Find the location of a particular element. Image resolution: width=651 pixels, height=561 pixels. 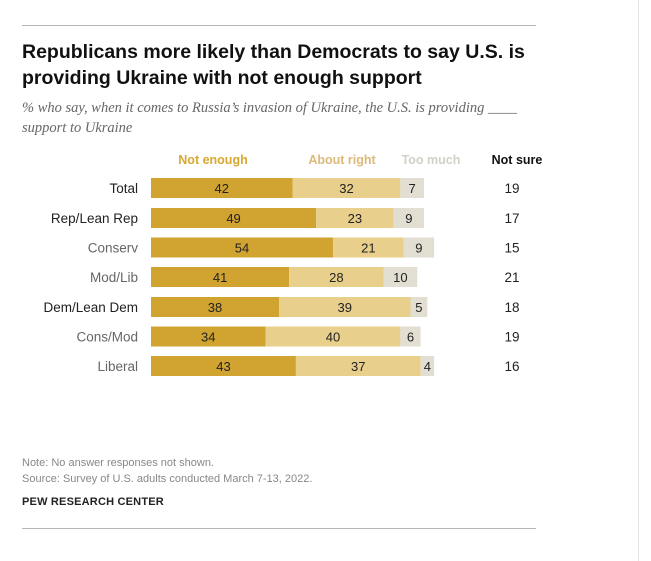

bar-about-right-total is located at coordinates (346, 188).